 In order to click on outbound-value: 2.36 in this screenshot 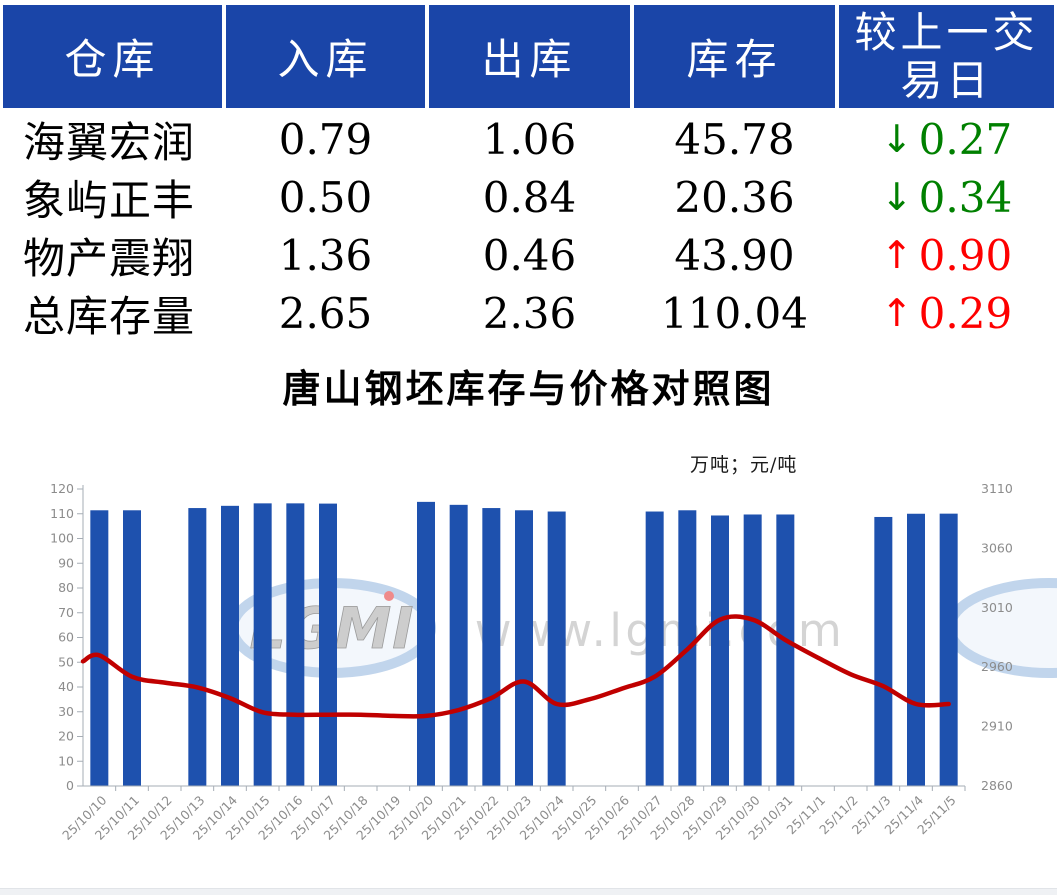, I will do `click(529, 313)`.